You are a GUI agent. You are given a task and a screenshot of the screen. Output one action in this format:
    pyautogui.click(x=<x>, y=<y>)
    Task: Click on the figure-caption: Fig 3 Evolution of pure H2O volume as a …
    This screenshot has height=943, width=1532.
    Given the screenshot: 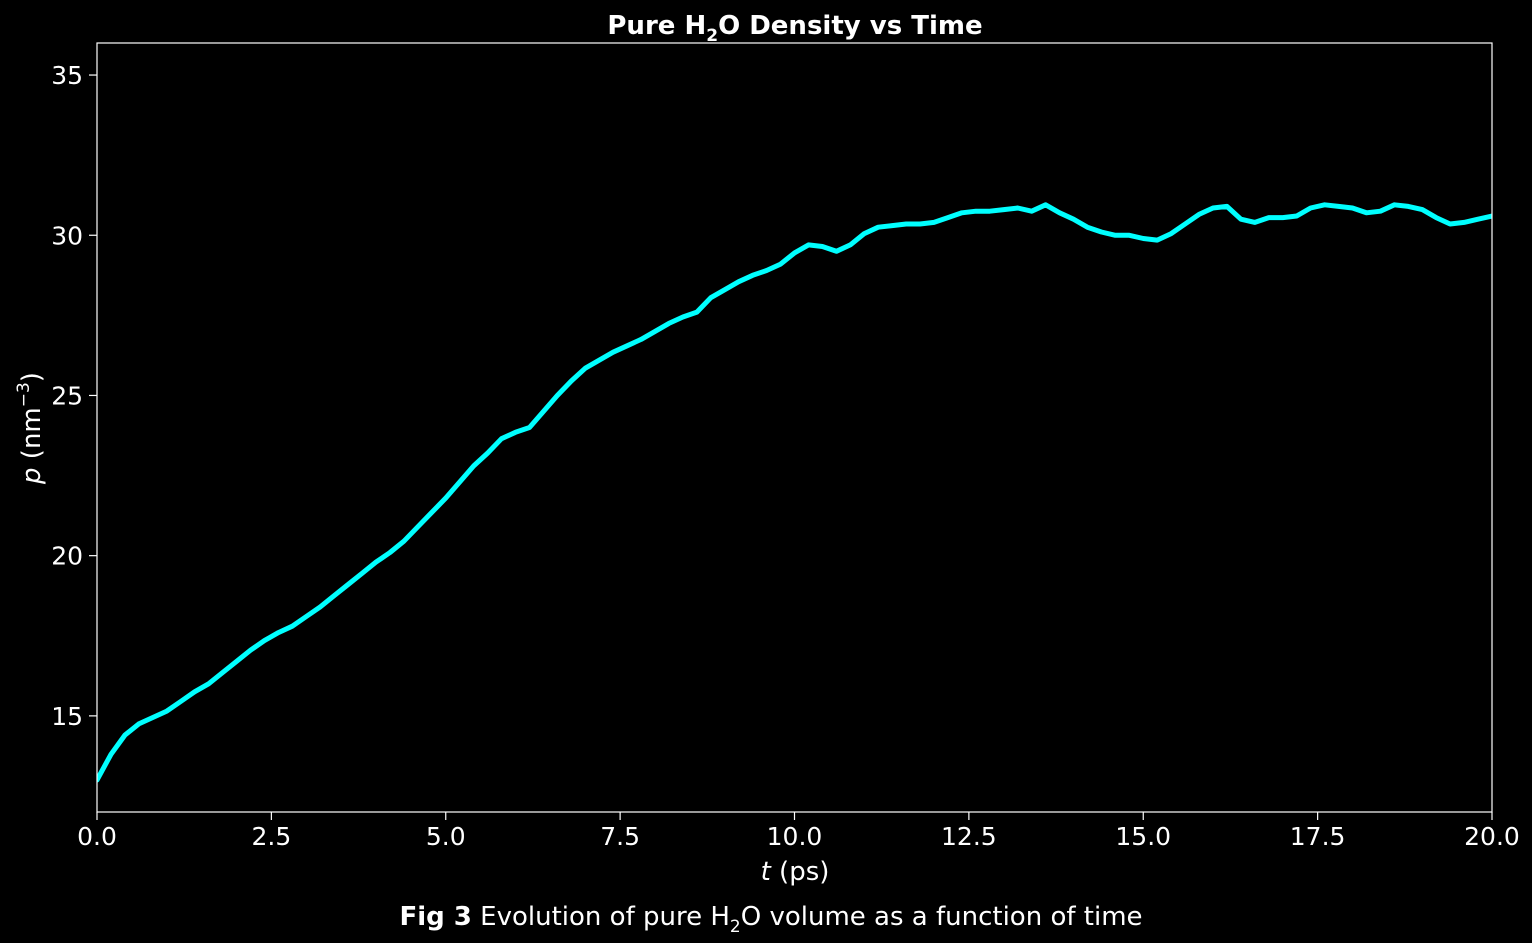 What is the action you would take?
    pyautogui.click(x=770, y=919)
    